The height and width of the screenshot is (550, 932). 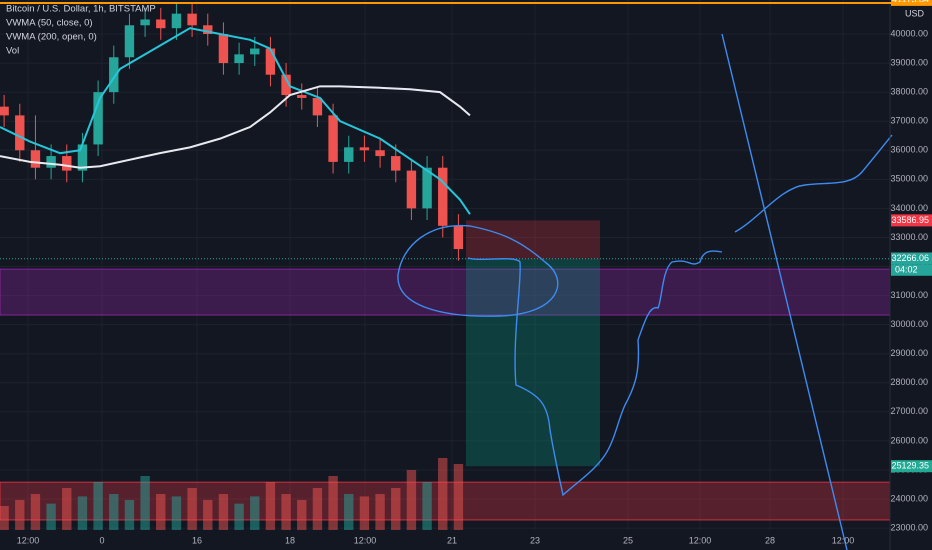 I want to click on price-label: 25129.35, so click(x=910, y=466).